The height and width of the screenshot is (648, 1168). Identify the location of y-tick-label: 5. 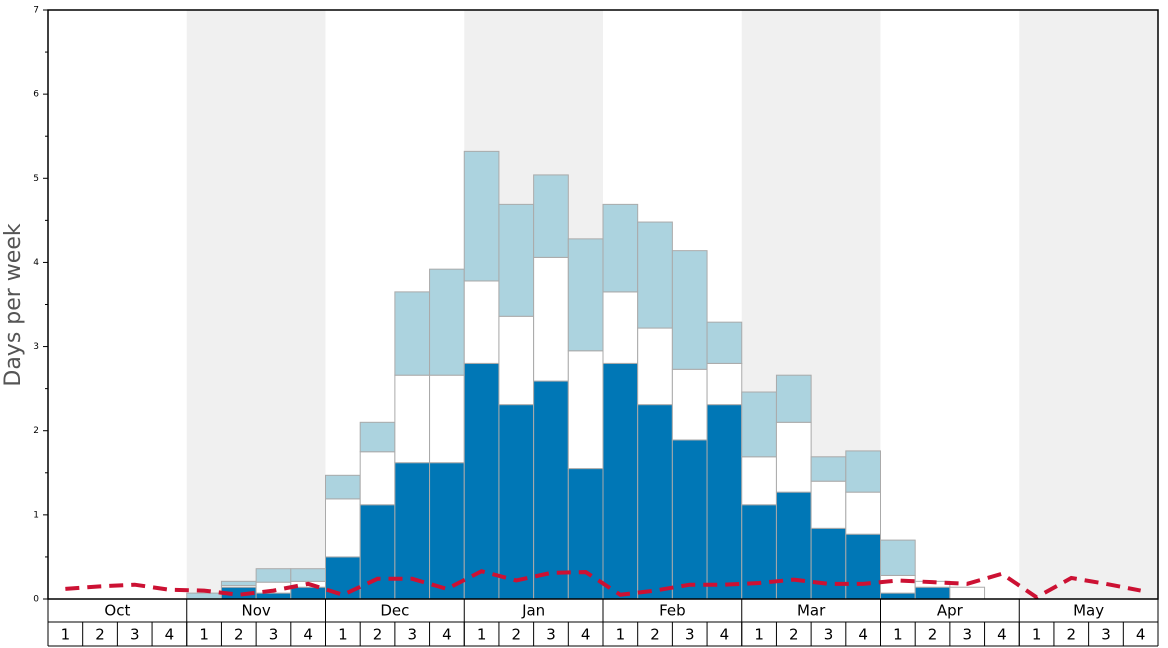
(36, 179).